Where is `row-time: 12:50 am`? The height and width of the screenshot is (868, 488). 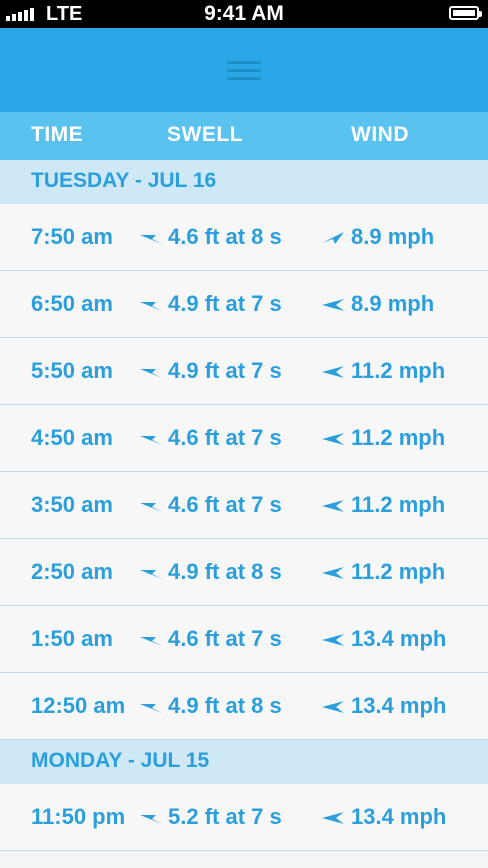
row-time: 12:50 am is located at coordinates (78, 705).